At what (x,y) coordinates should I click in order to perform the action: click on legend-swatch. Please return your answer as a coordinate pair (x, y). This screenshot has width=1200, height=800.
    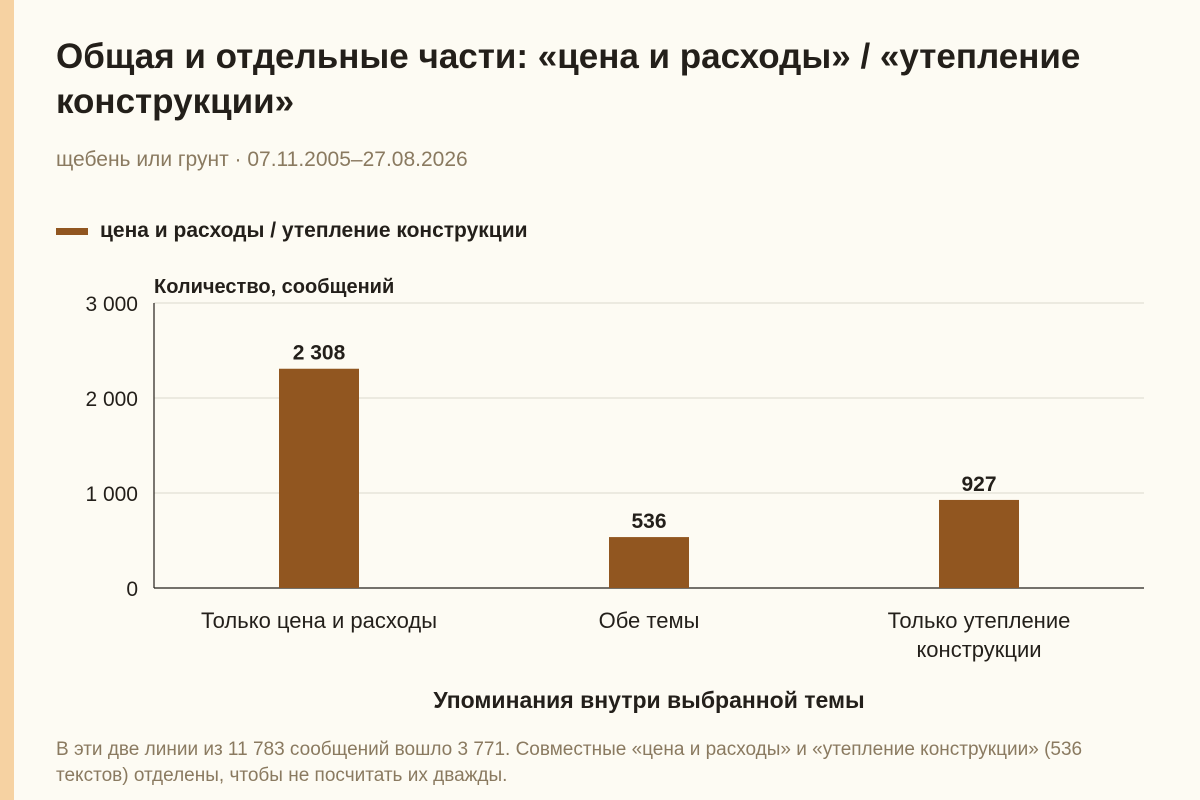
    Looking at the image, I should click on (72, 231).